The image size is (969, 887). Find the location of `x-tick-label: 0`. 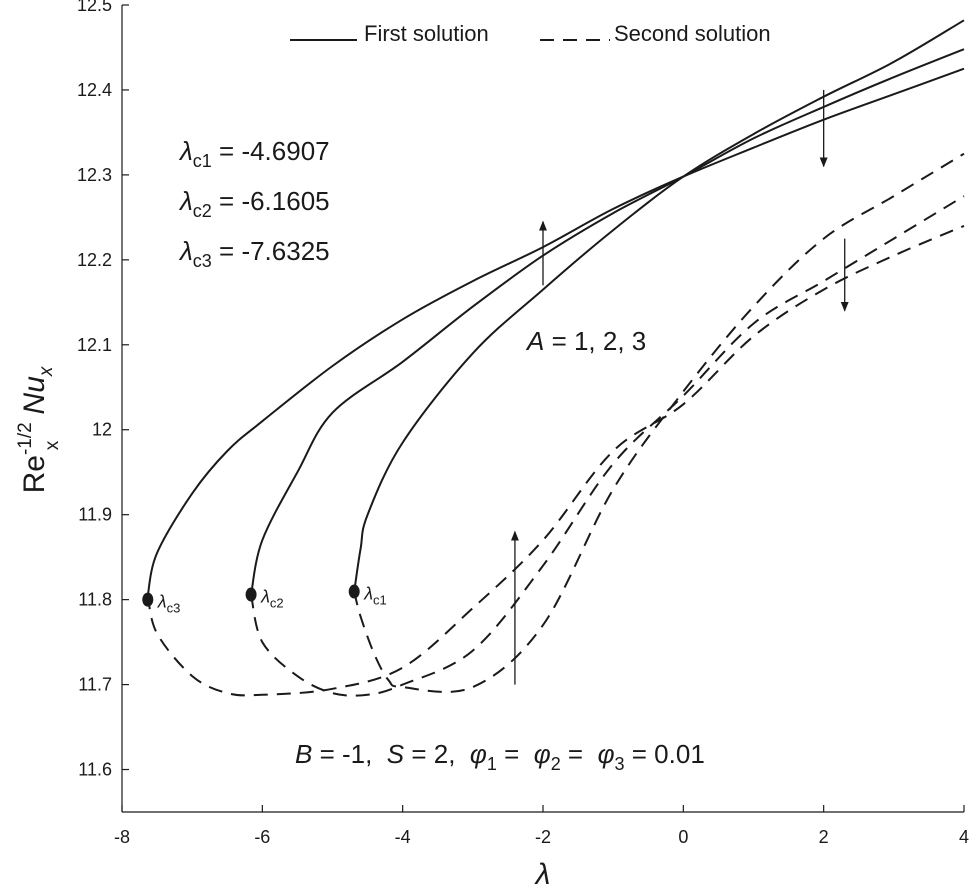

x-tick-label: 0 is located at coordinates (683, 837).